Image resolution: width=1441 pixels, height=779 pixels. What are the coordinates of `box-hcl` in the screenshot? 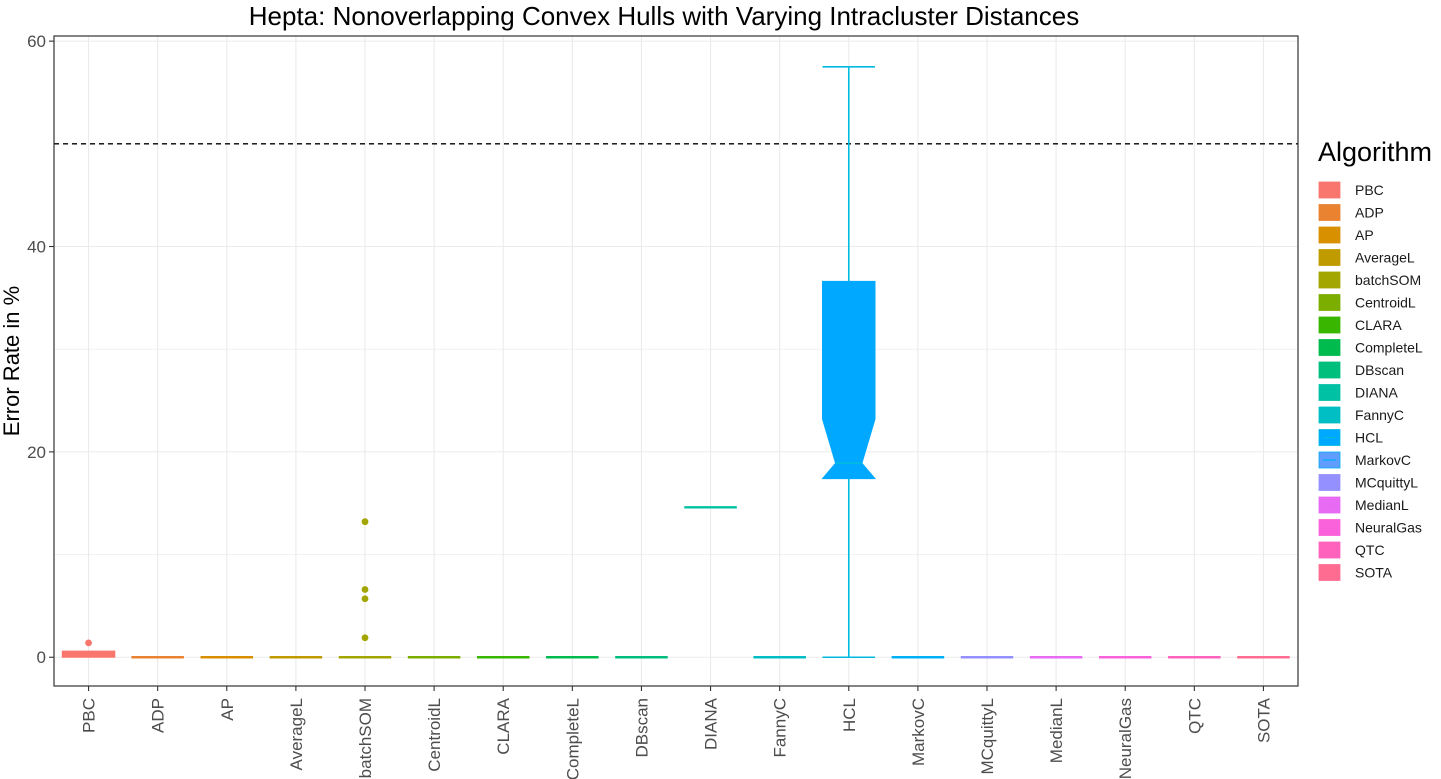 It's located at (849, 362).